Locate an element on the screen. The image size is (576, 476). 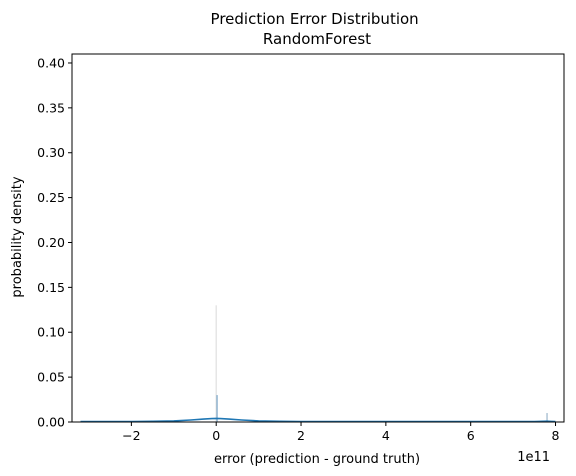
chart-title-line-1: Prediction Error Distribution is located at coordinates (315, 19).